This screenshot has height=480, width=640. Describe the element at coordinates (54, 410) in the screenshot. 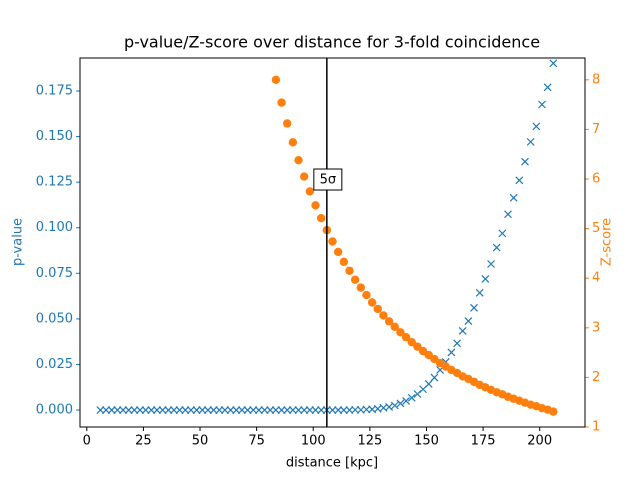

I see `y-tick-label: 0.000` at that location.